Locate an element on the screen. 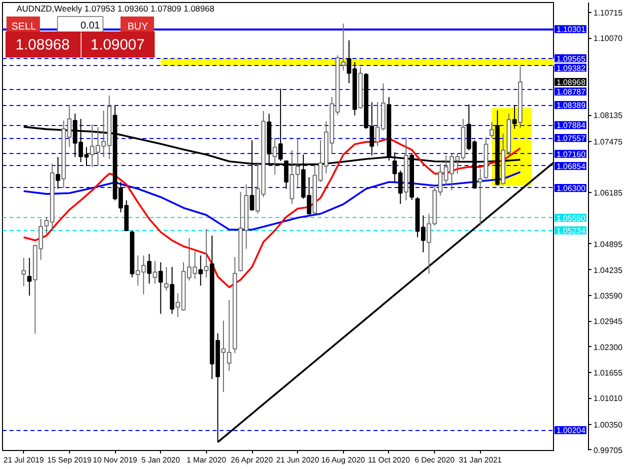  ref-line-label: 1.06300 is located at coordinates (571, 188).